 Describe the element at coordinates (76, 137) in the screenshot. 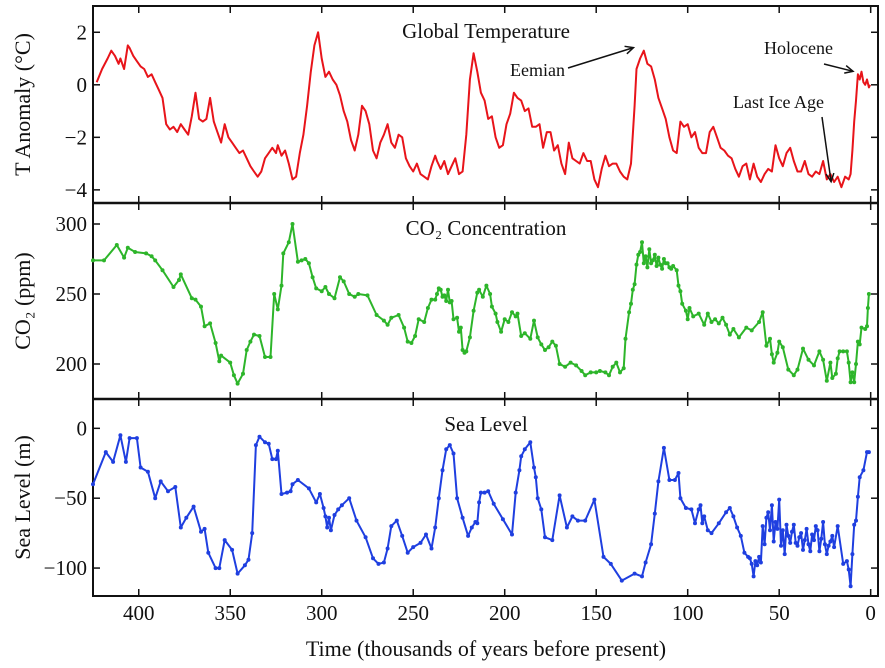

I see `y-tick-label: −2` at that location.